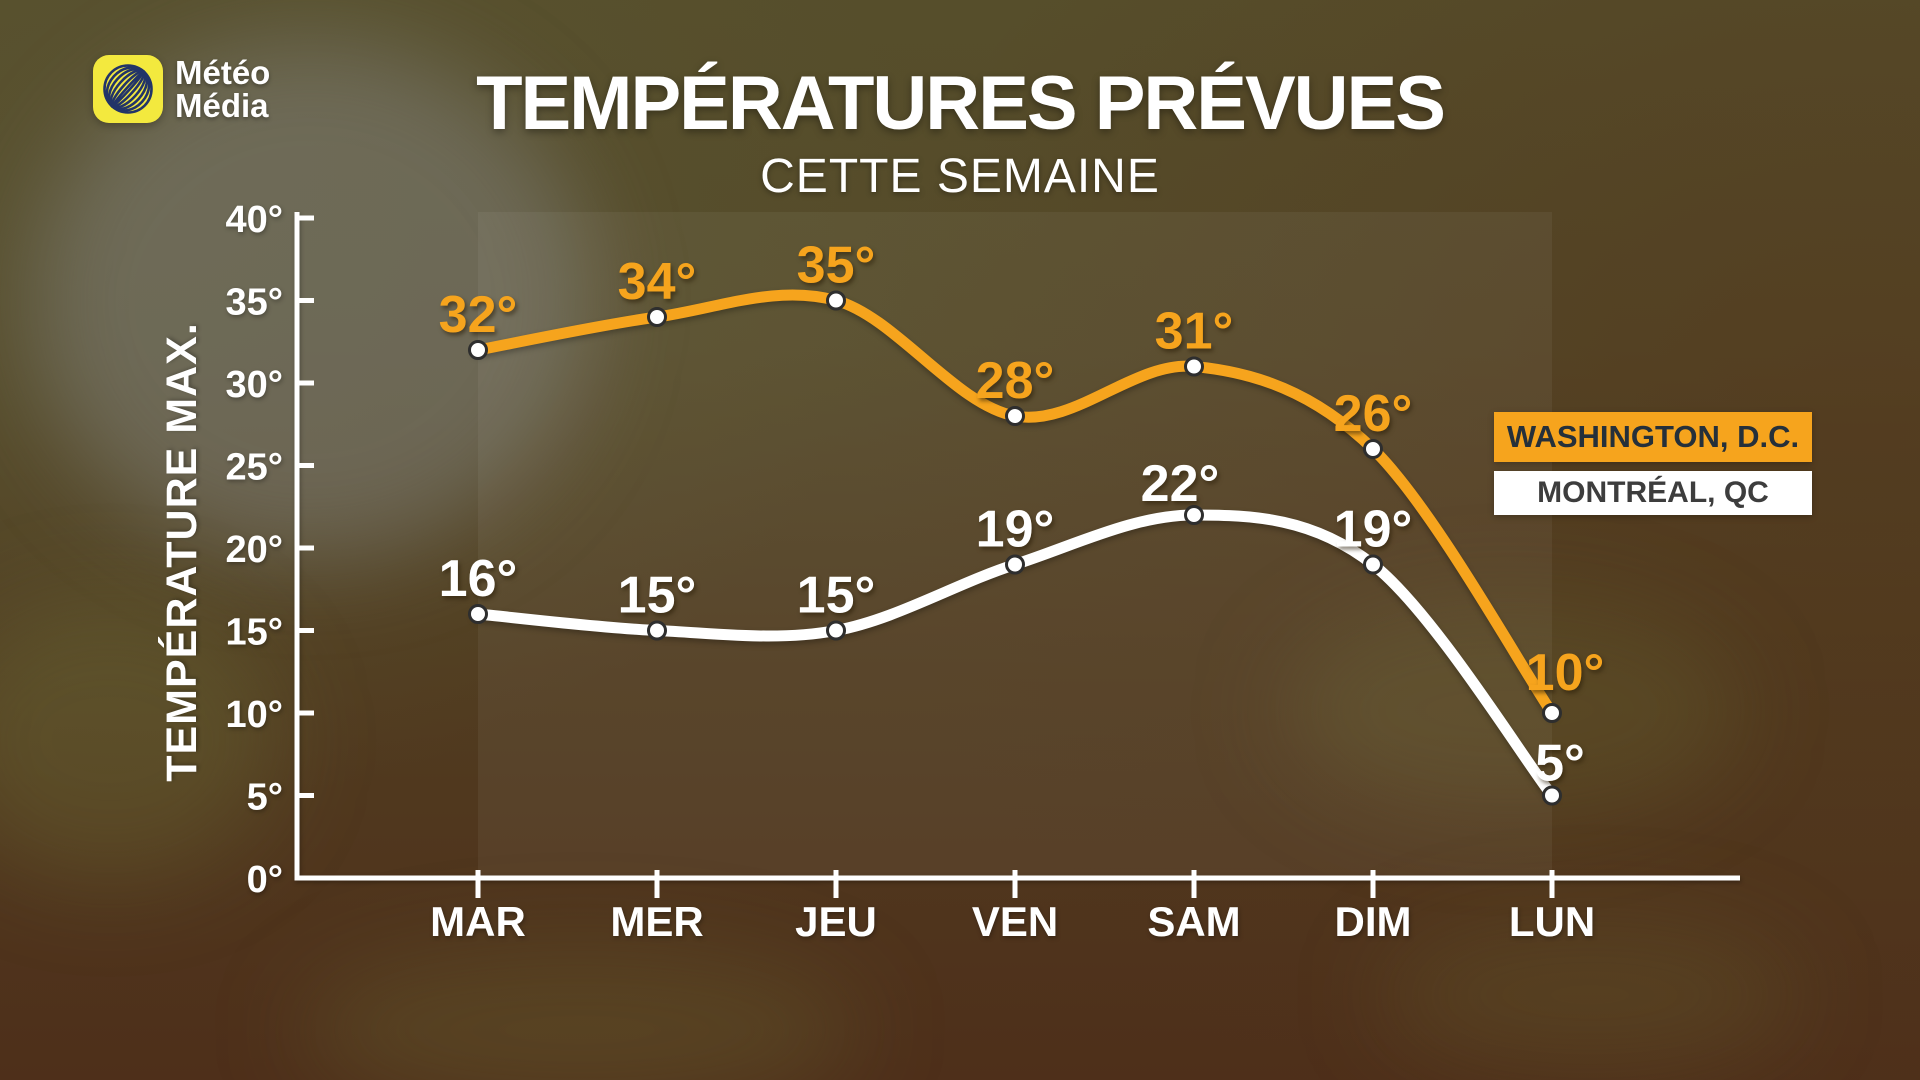 This screenshot has width=1920, height=1080. I want to click on x-tick-label: MAR, so click(478, 921).